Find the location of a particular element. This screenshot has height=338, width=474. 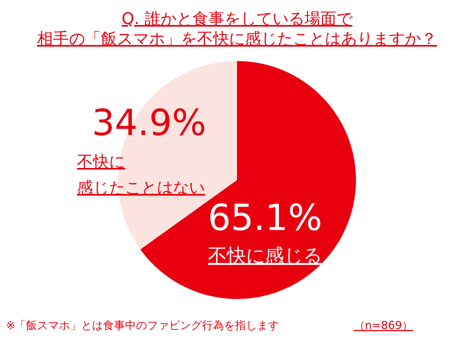

chart-subtitle: 相手の「飯スマホ」を不快に感じたことはありますか？ is located at coordinates (237, 38).